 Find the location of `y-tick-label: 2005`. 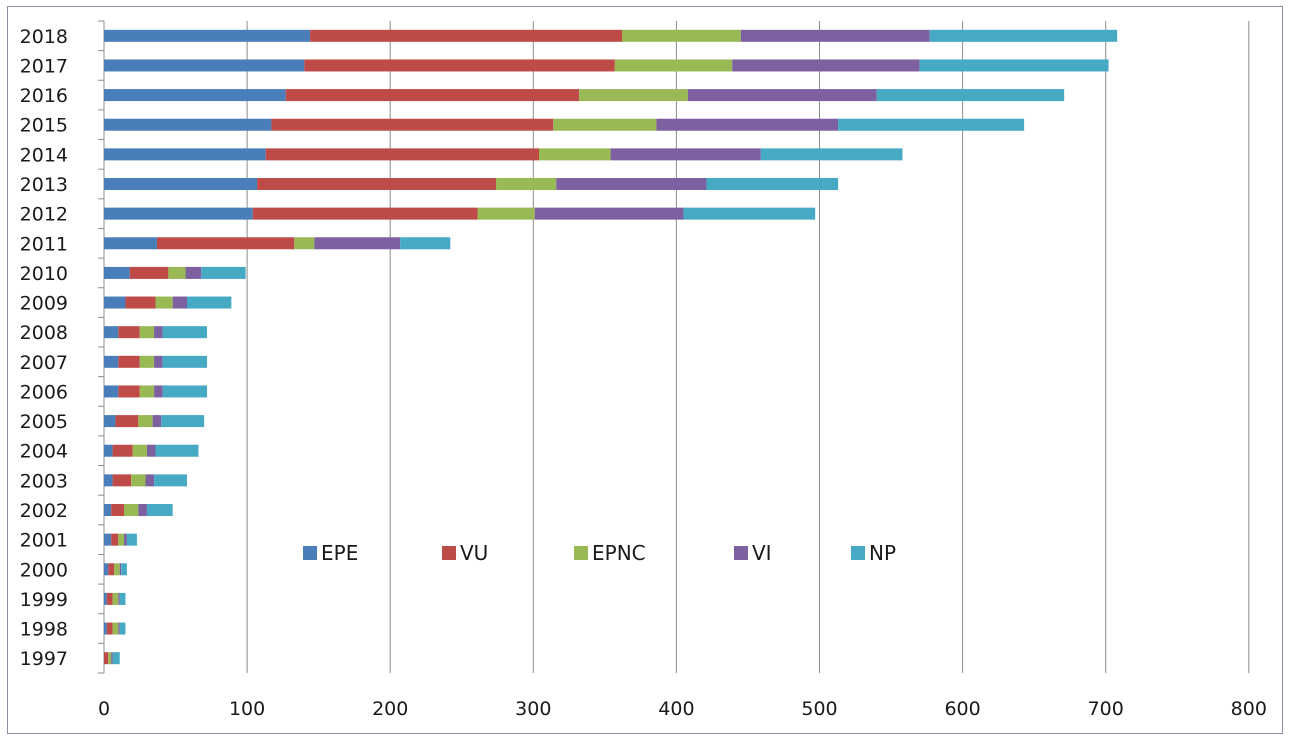

y-tick-label: 2005 is located at coordinates (44, 422).